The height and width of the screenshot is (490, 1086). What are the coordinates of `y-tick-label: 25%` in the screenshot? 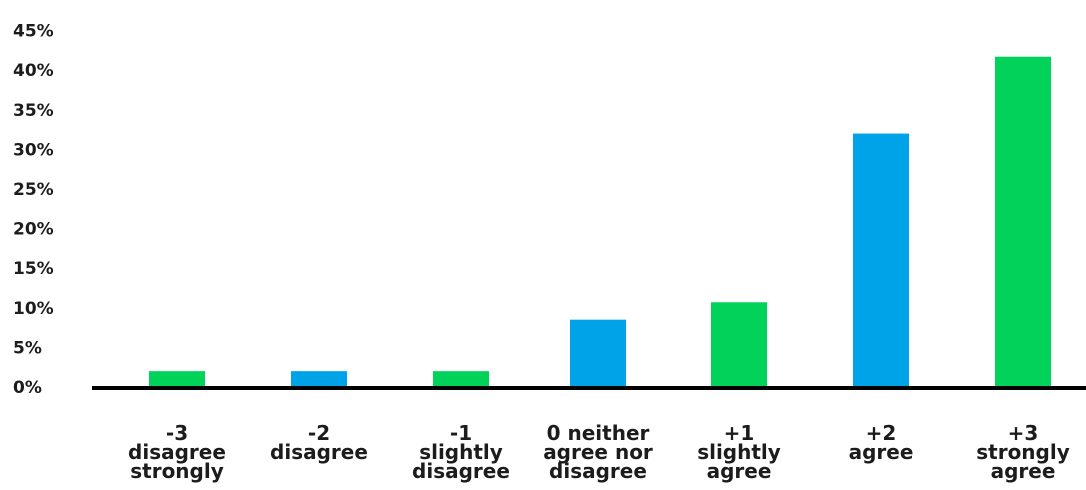 It's located at (33, 190).